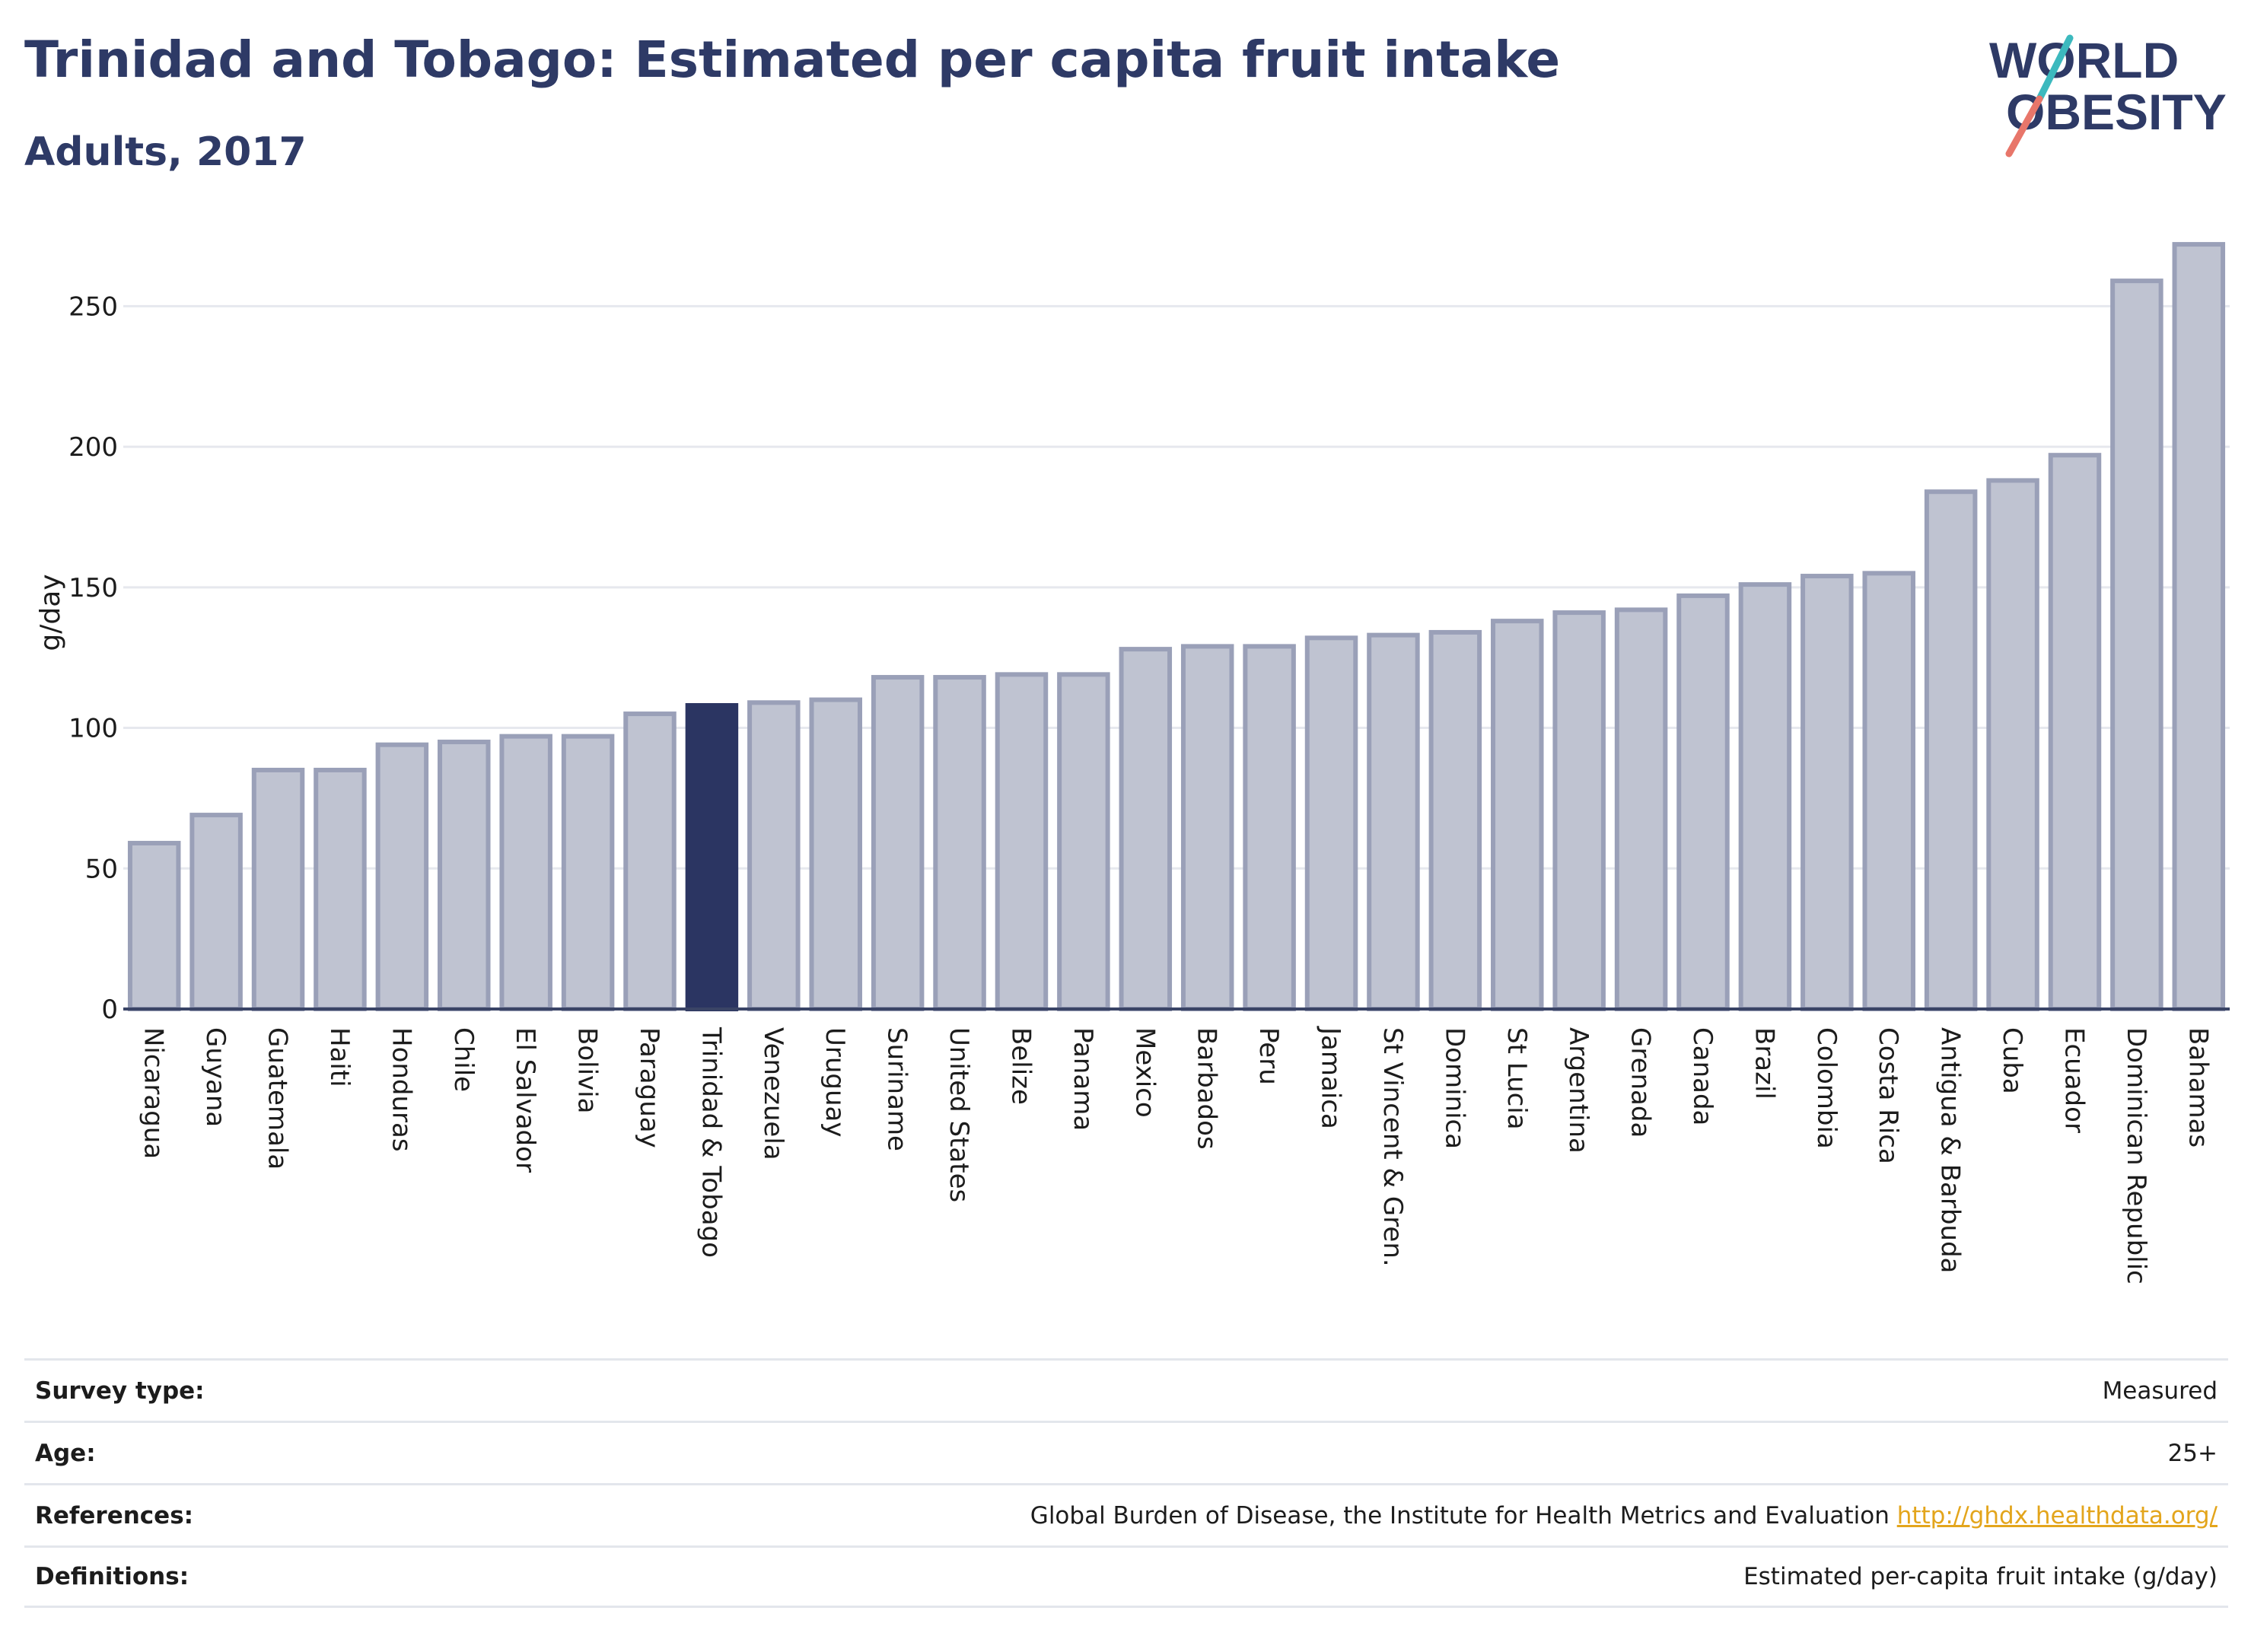  Describe the element at coordinates (1207, 828) in the screenshot. I see `bar-barbados` at that location.